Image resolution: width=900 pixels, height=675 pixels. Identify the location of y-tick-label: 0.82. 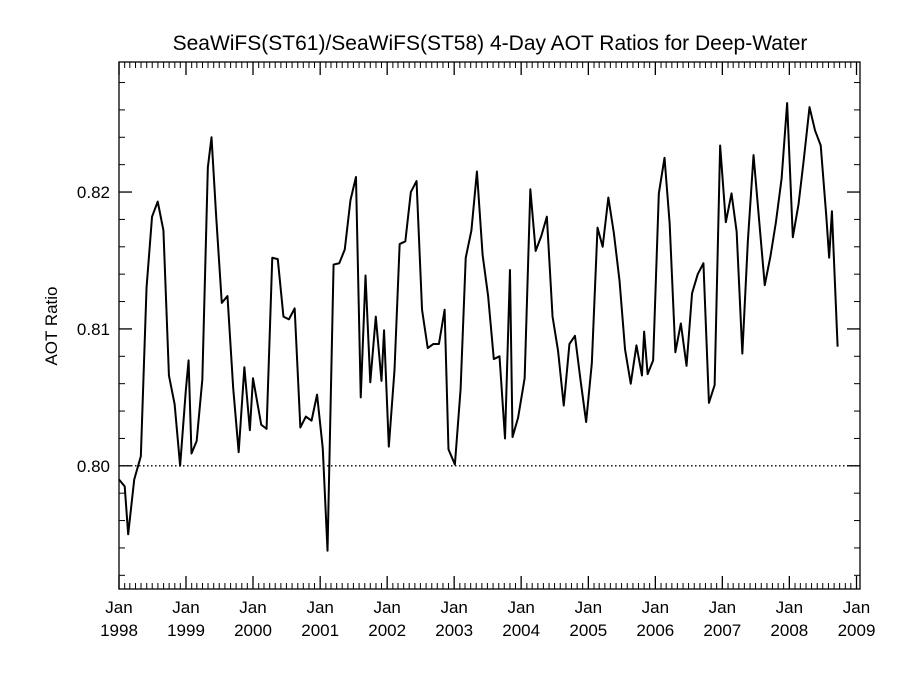
(93, 192).